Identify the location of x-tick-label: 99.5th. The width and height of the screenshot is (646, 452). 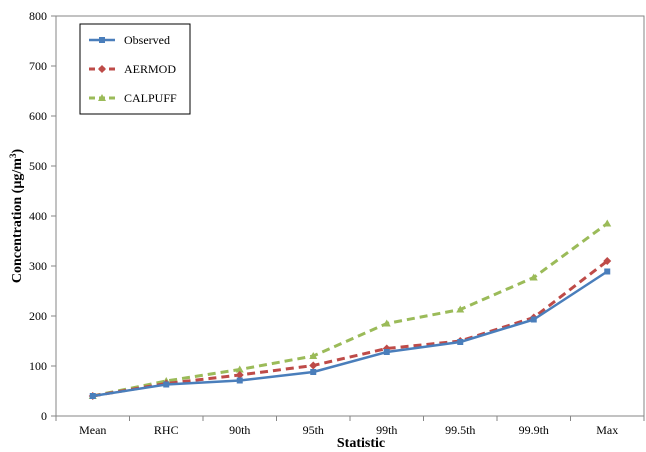
(460, 430).